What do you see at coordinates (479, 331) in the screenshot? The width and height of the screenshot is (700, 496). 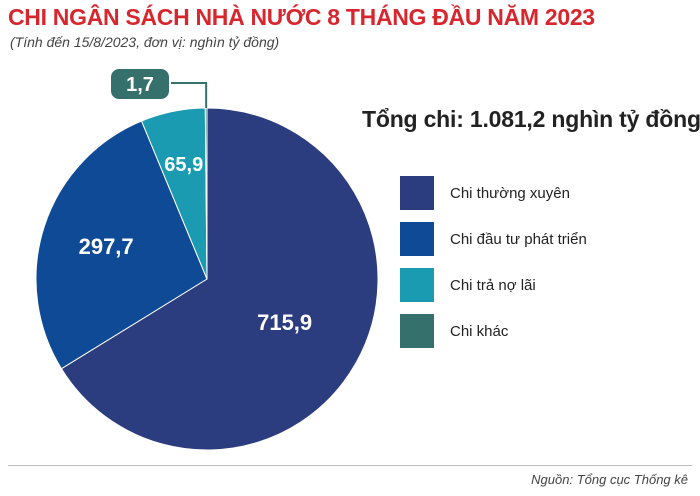 I see `legend-label: Chi khác` at bounding box center [479, 331].